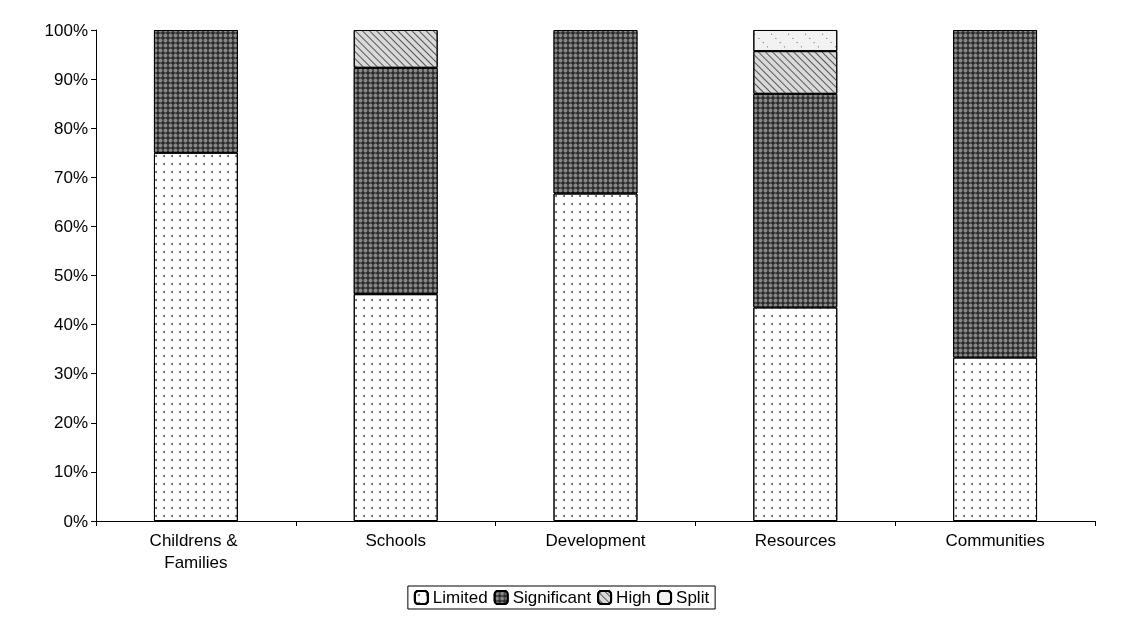 This screenshot has height=621, width=1123. What do you see at coordinates (70, 374) in the screenshot?
I see `y-tick-label: 30%` at bounding box center [70, 374].